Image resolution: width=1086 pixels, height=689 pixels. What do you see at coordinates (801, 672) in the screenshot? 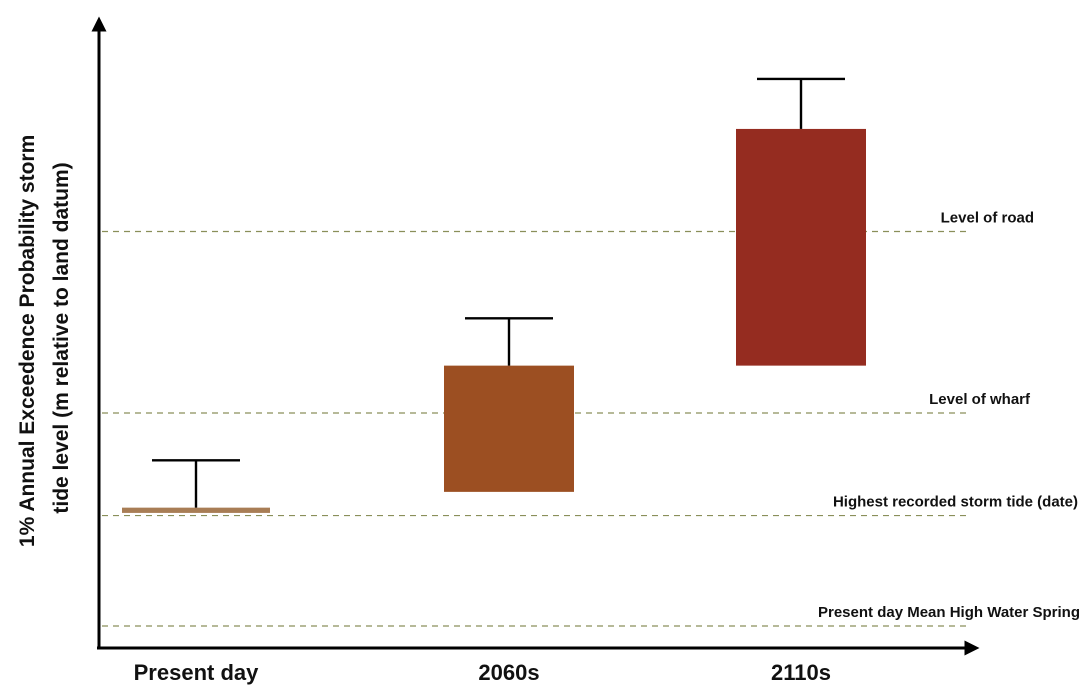
I see `category-label-2110s: 2110s` at bounding box center [801, 672].